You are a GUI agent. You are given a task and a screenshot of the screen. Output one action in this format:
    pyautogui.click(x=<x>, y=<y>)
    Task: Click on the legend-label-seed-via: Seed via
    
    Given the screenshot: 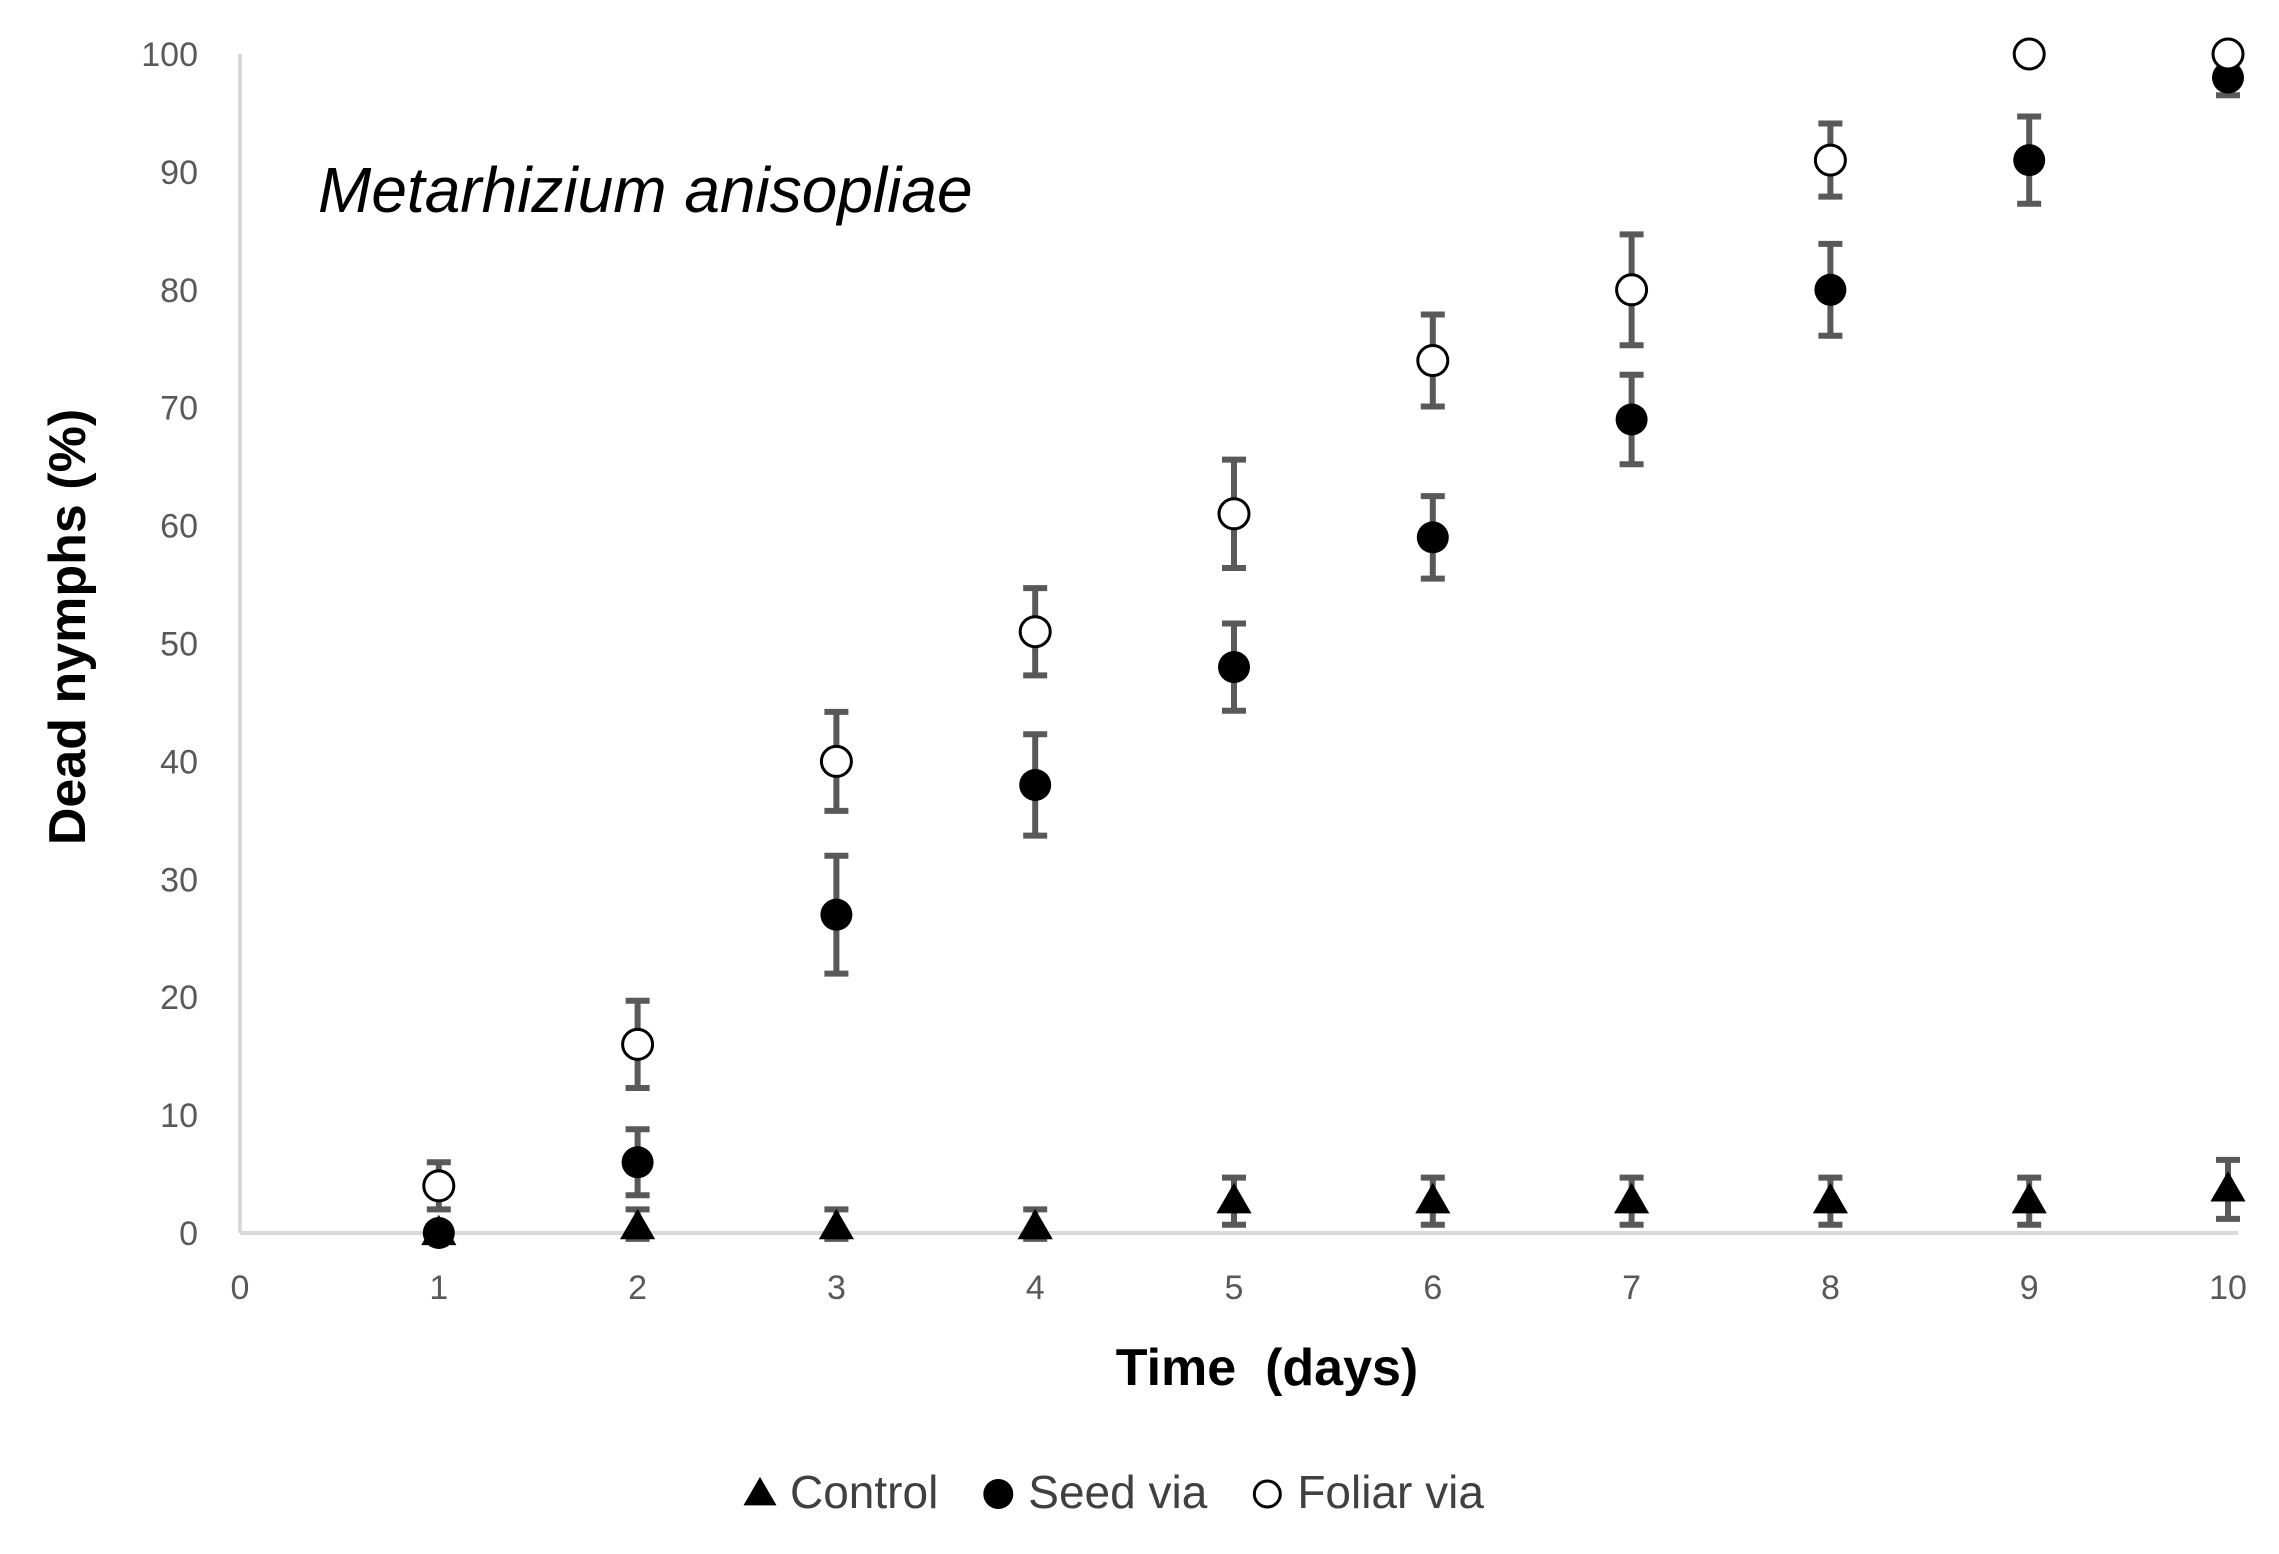 What is the action you would take?
    pyautogui.click(x=1117, y=1492)
    